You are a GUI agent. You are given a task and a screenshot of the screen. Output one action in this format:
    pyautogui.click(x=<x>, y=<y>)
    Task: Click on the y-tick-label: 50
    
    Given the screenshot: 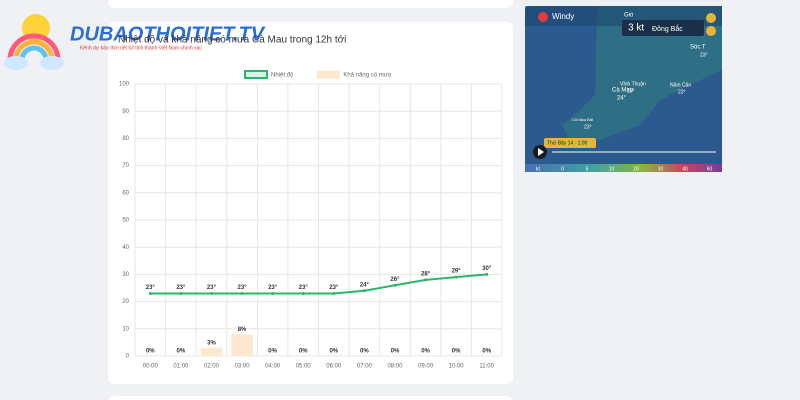 What is the action you would take?
    pyautogui.click(x=125, y=221)
    